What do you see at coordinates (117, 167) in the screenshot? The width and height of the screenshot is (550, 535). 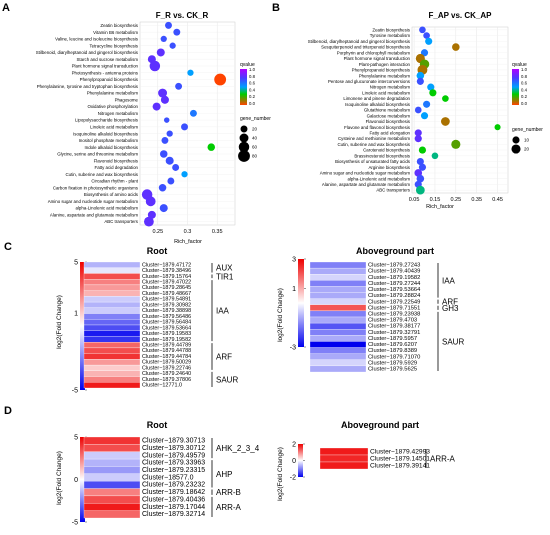 I see `category-label: Fatty acid degradation` at bounding box center [117, 167].